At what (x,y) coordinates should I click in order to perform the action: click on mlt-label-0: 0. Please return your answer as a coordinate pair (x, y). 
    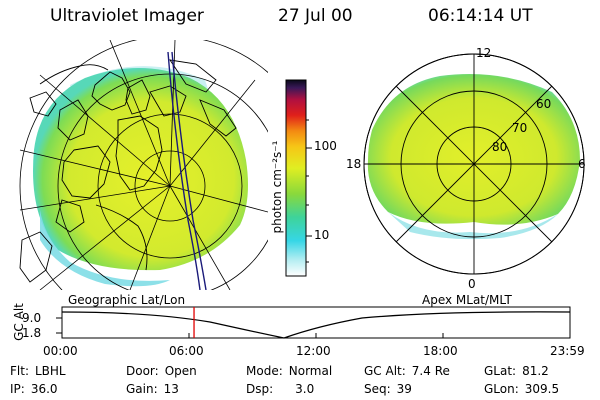
    Looking at the image, I should click on (472, 284).